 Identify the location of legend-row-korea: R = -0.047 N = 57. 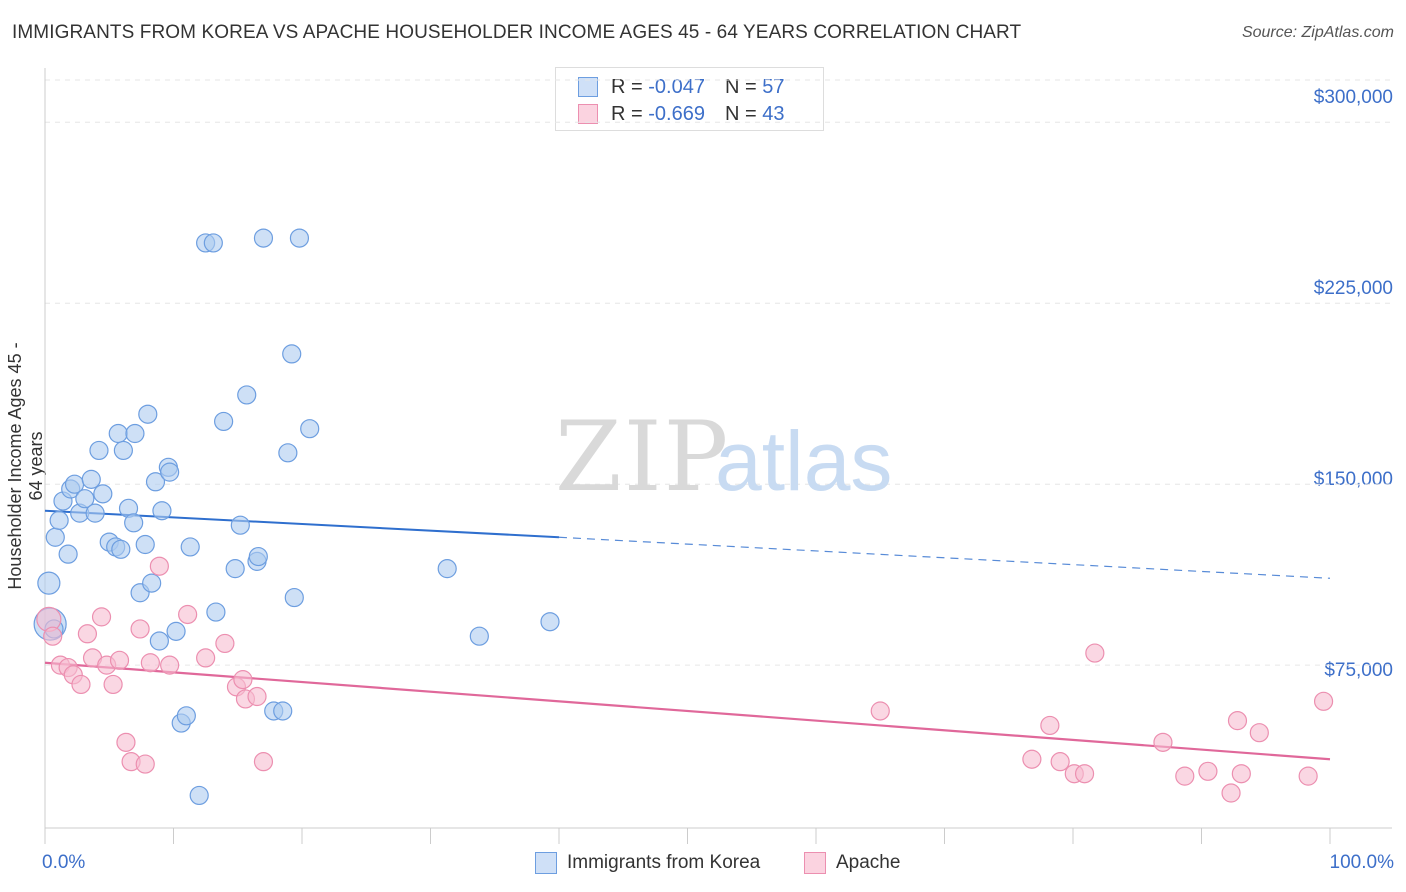
(681, 87).